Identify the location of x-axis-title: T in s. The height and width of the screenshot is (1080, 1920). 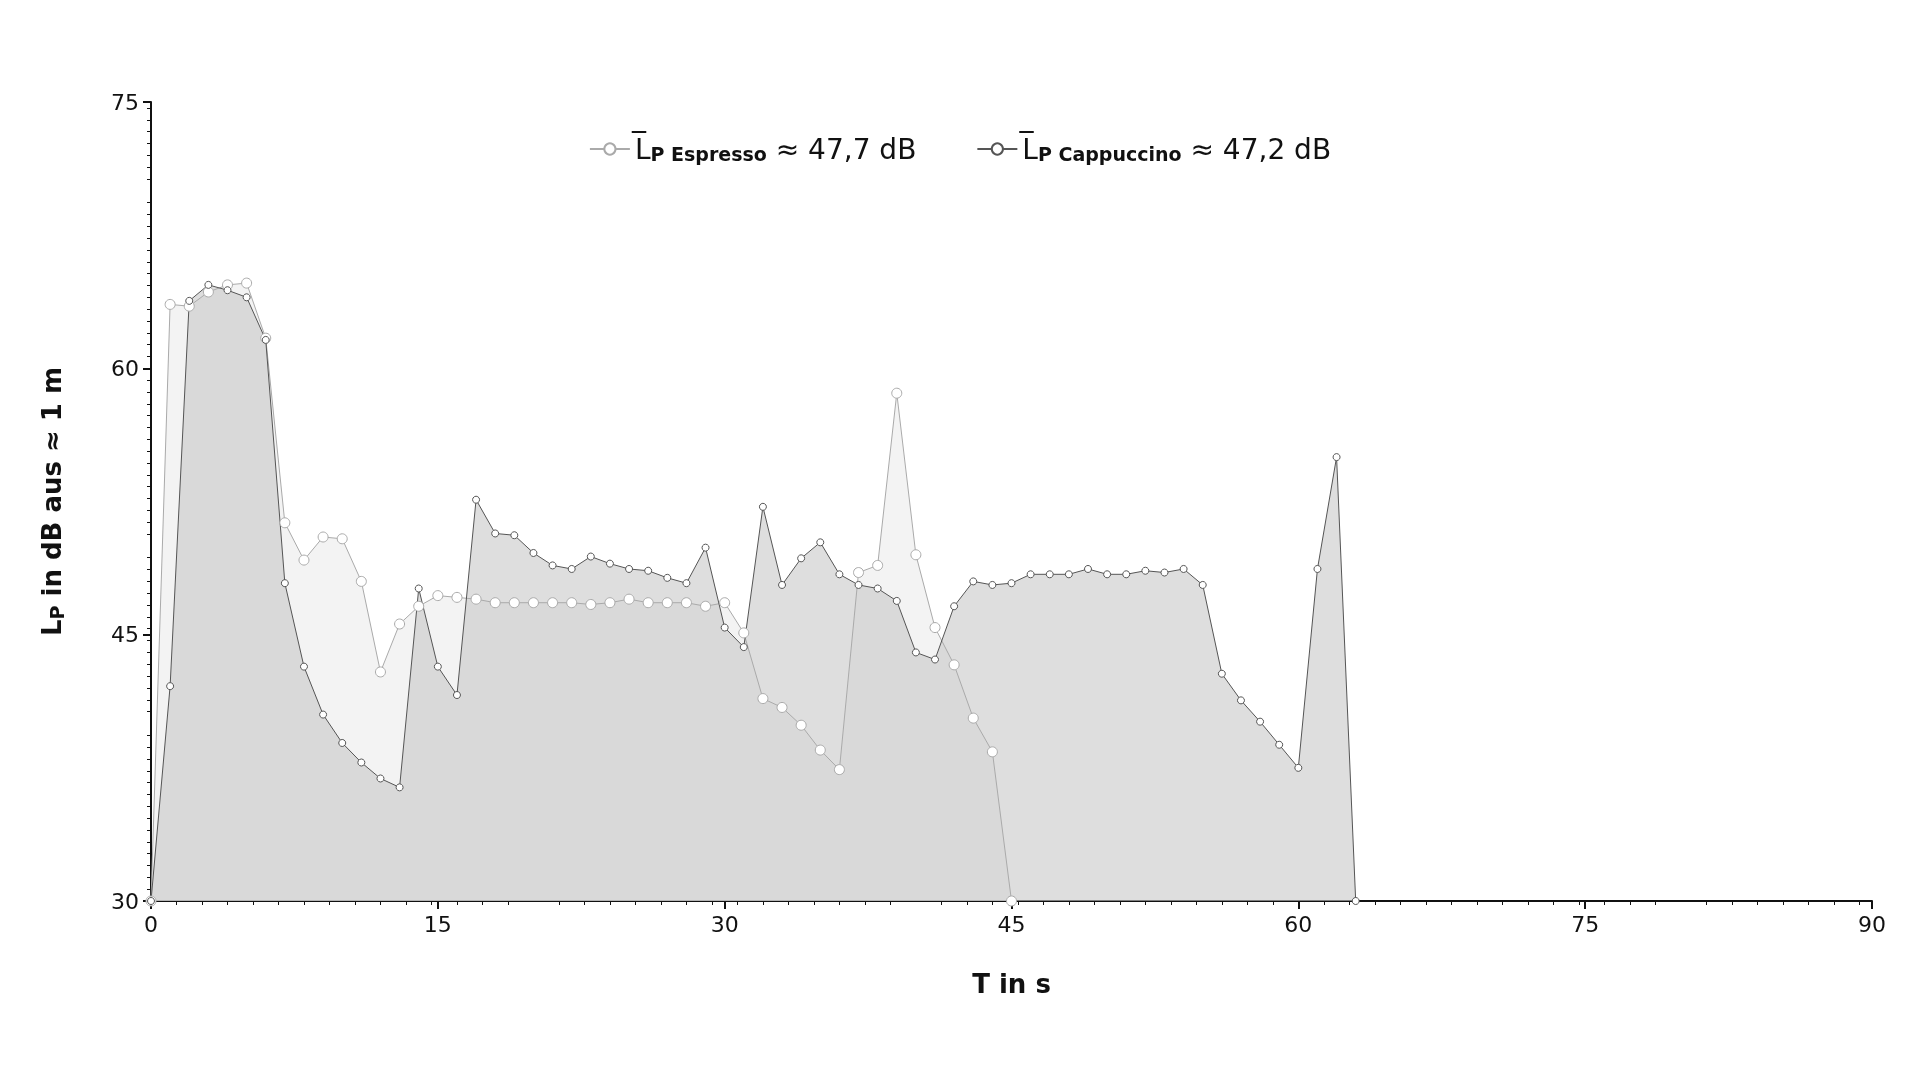
(1011, 984).